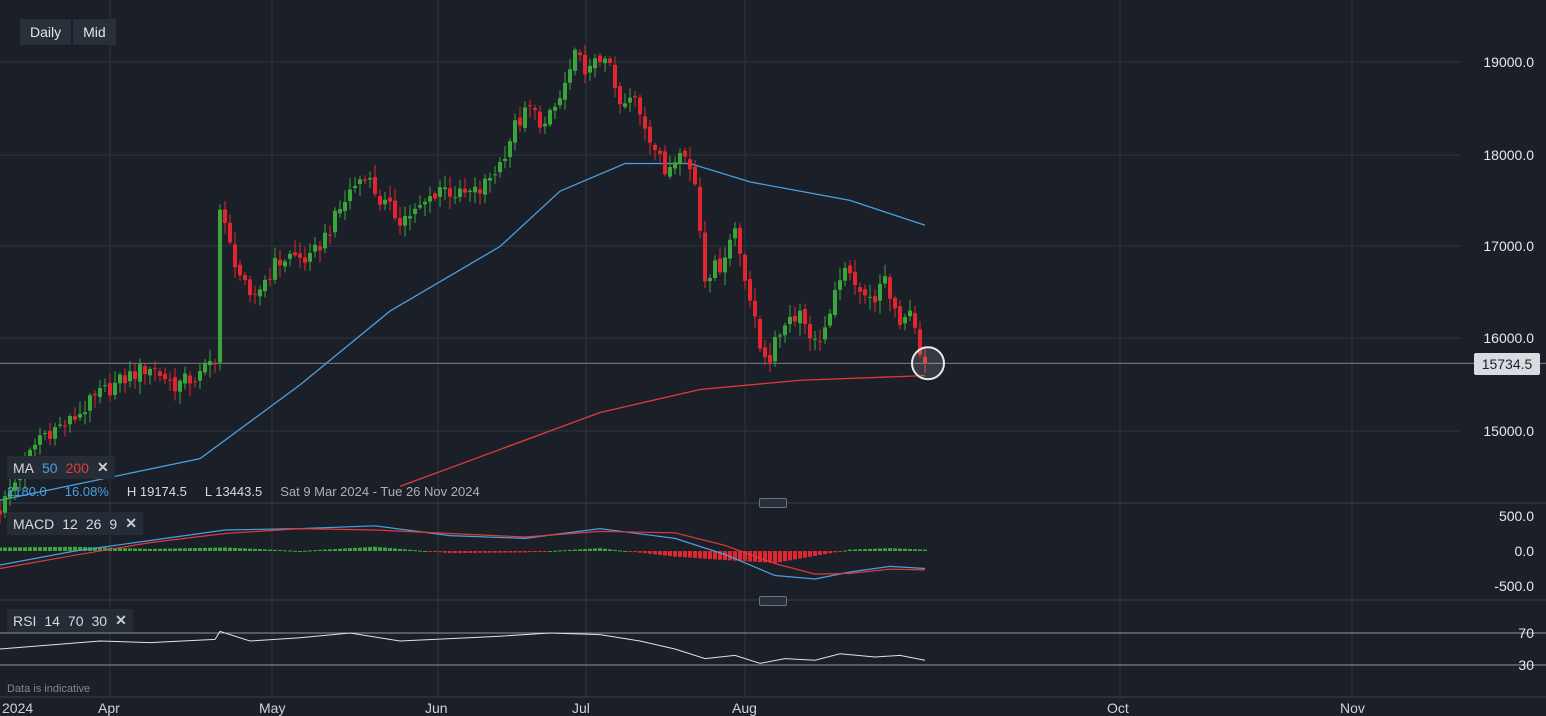  What do you see at coordinates (50, 467) in the screenshot?
I see `ma-period-50: 50` at bounding box center [50, 467].